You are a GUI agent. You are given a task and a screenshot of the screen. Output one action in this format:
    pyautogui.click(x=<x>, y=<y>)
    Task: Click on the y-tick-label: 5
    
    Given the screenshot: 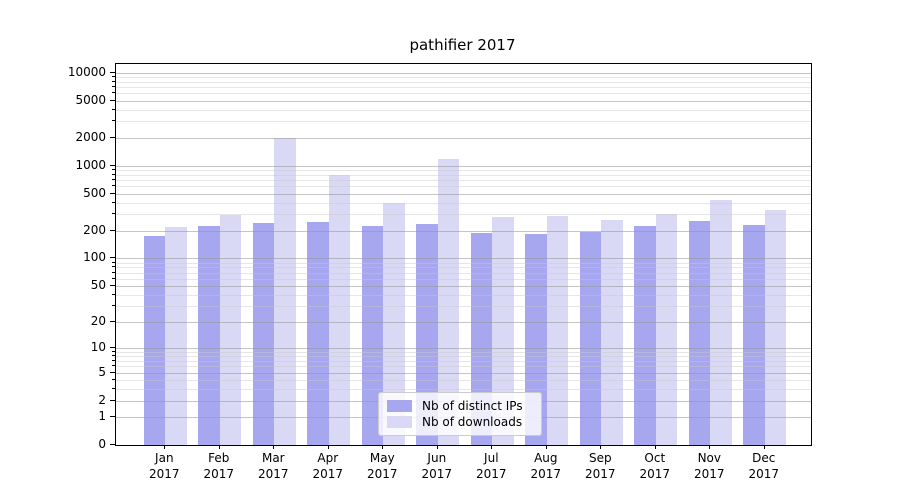 What is the action you would take?
    pyautogui.click(x=102, y=371)
    